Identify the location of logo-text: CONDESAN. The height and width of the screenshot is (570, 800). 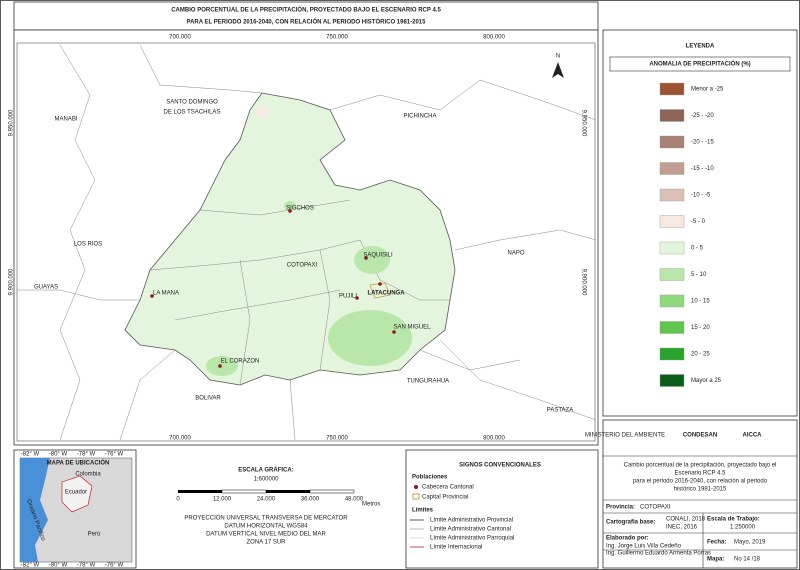
(700, 436).